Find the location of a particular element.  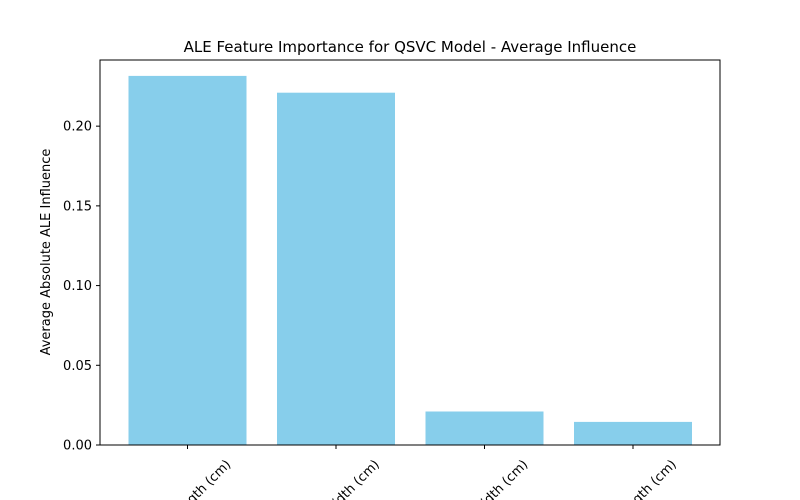

x-tick-label-3: idth (cm) is located at coordinates (505, 478).